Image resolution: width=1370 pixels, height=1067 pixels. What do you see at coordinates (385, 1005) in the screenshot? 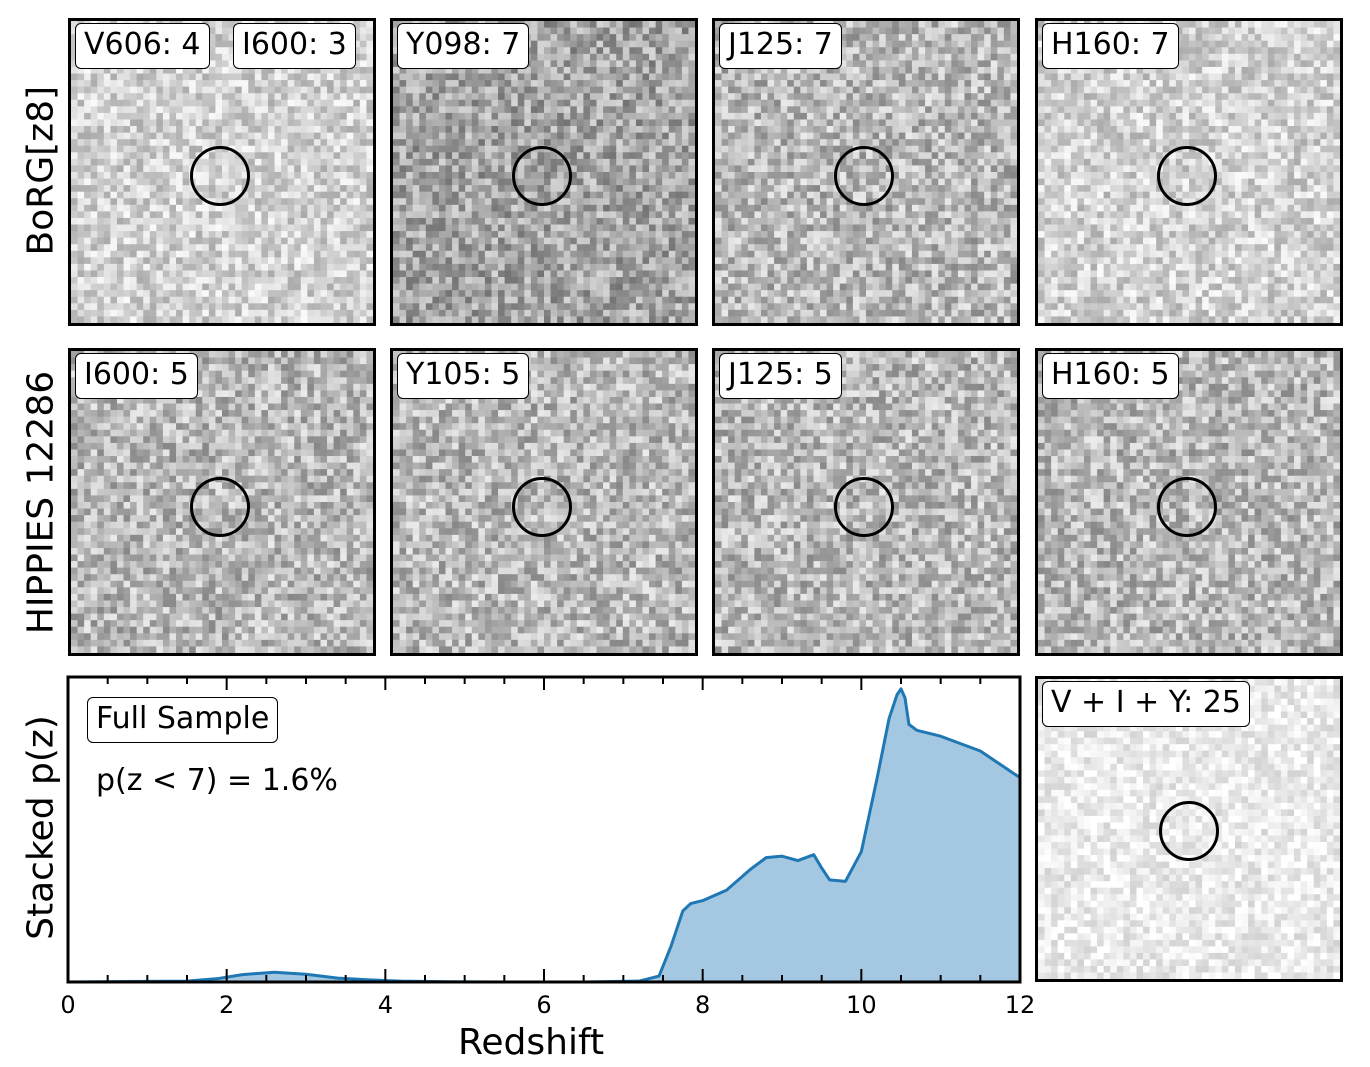
I see `x-tick-label: 4` at bounding box center [385, 1005].